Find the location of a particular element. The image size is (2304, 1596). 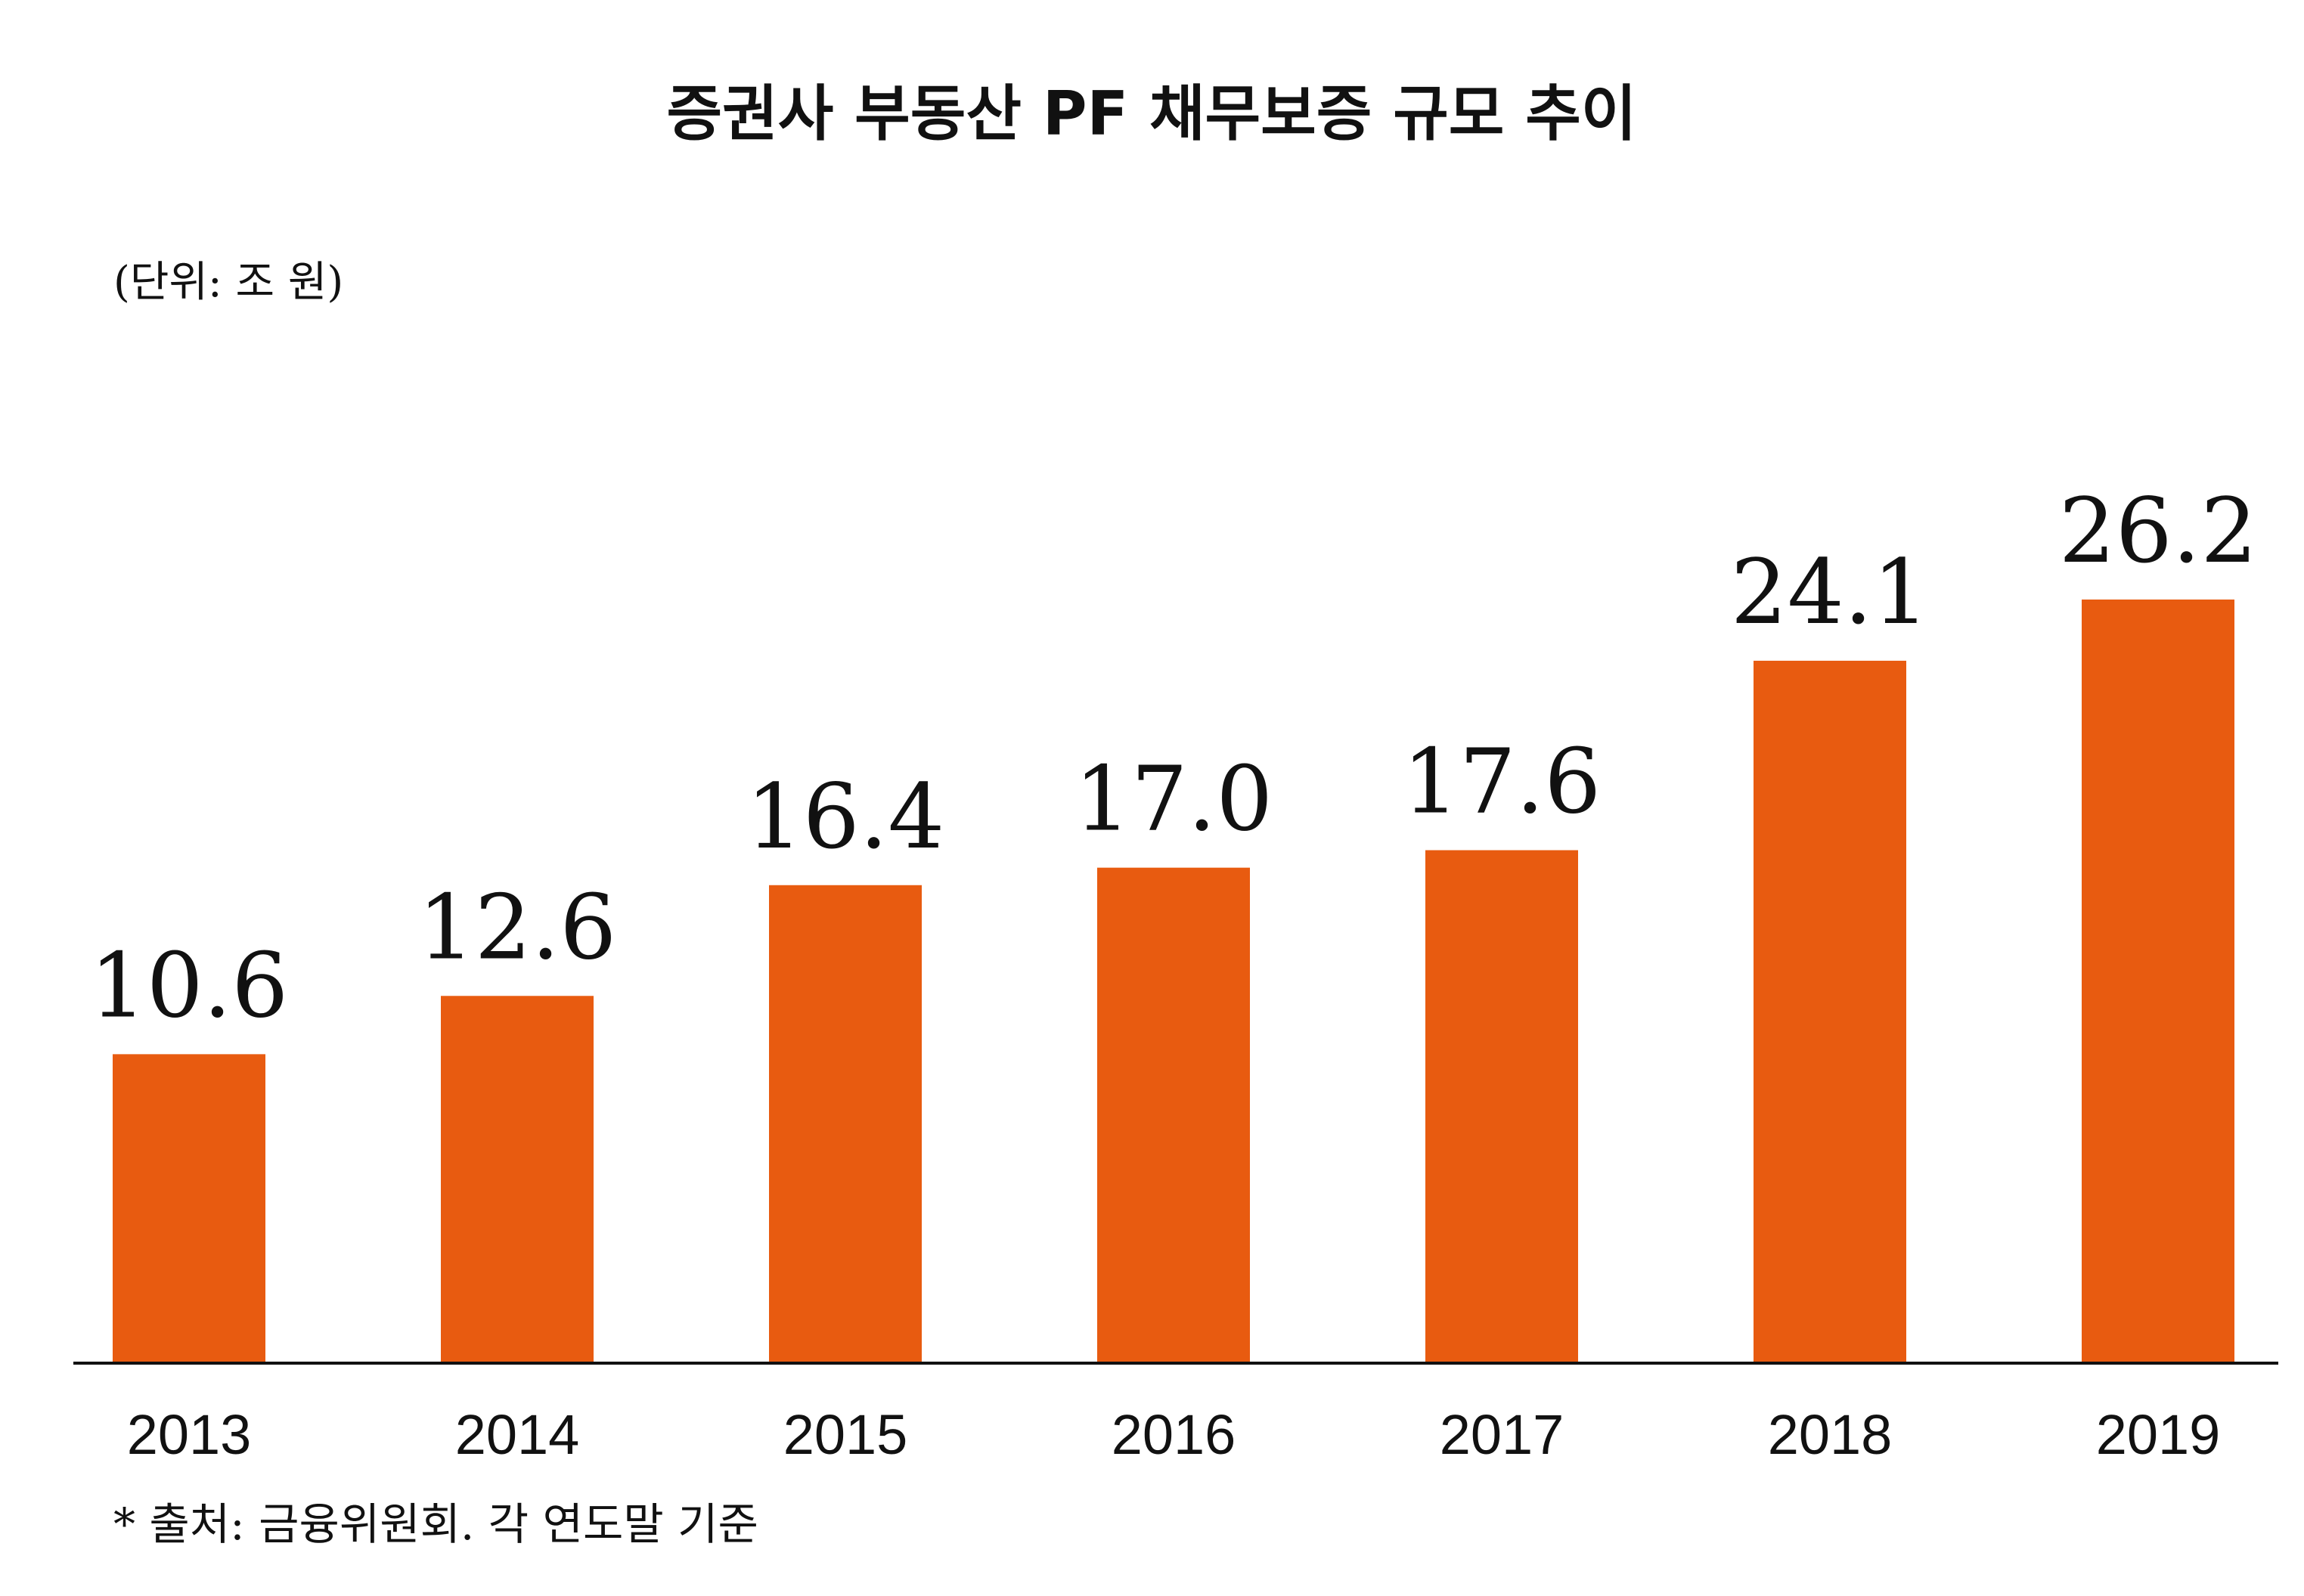

tick-label-2018: 2018 is located at coordinates (1830, 1434).